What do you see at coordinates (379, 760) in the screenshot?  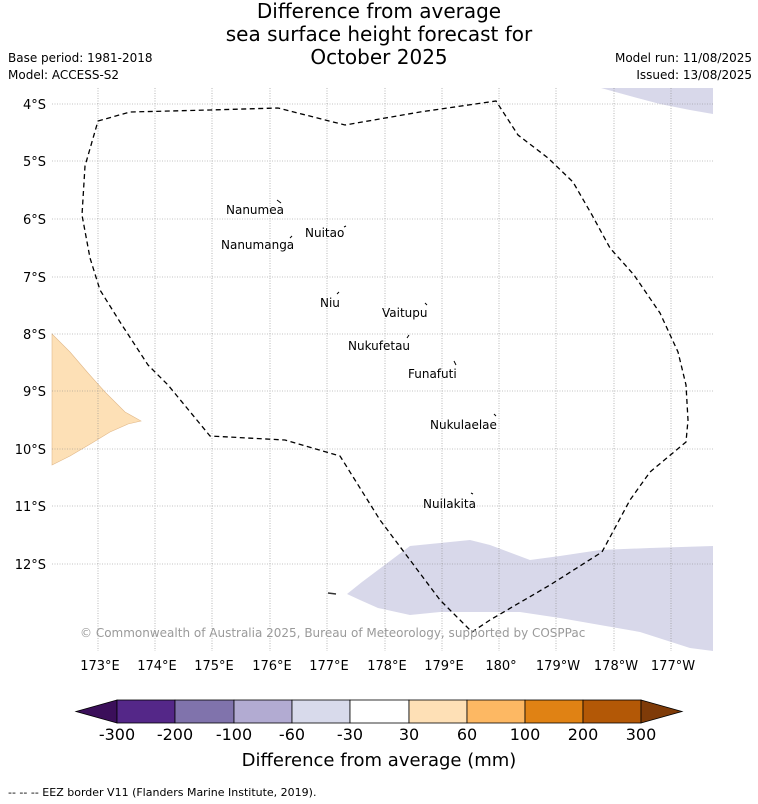 I see `colorbar-title: Difference from average (mm)` at bounding box center [379, 760].